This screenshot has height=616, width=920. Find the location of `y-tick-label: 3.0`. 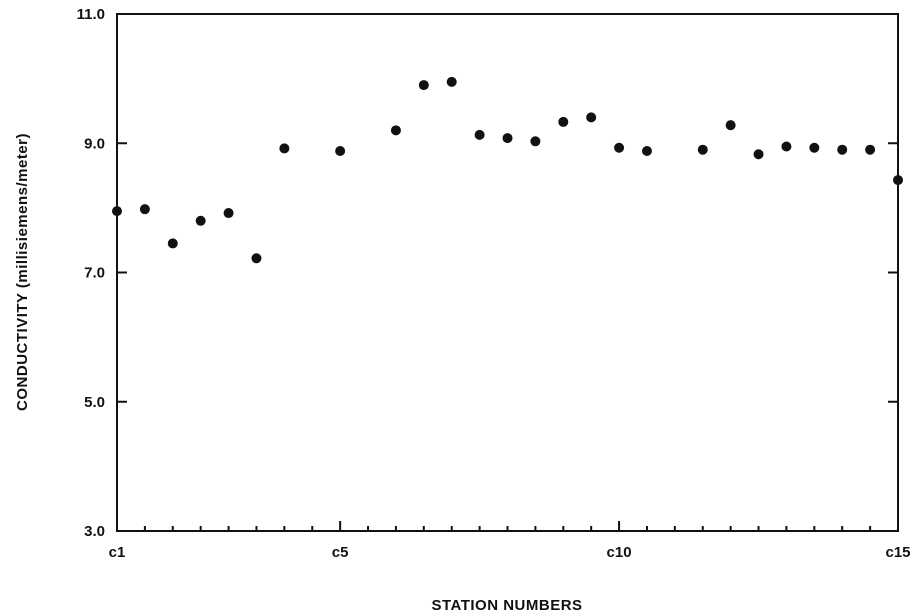

y-tick-label: 3.0 is located at coordinates (94, 531).